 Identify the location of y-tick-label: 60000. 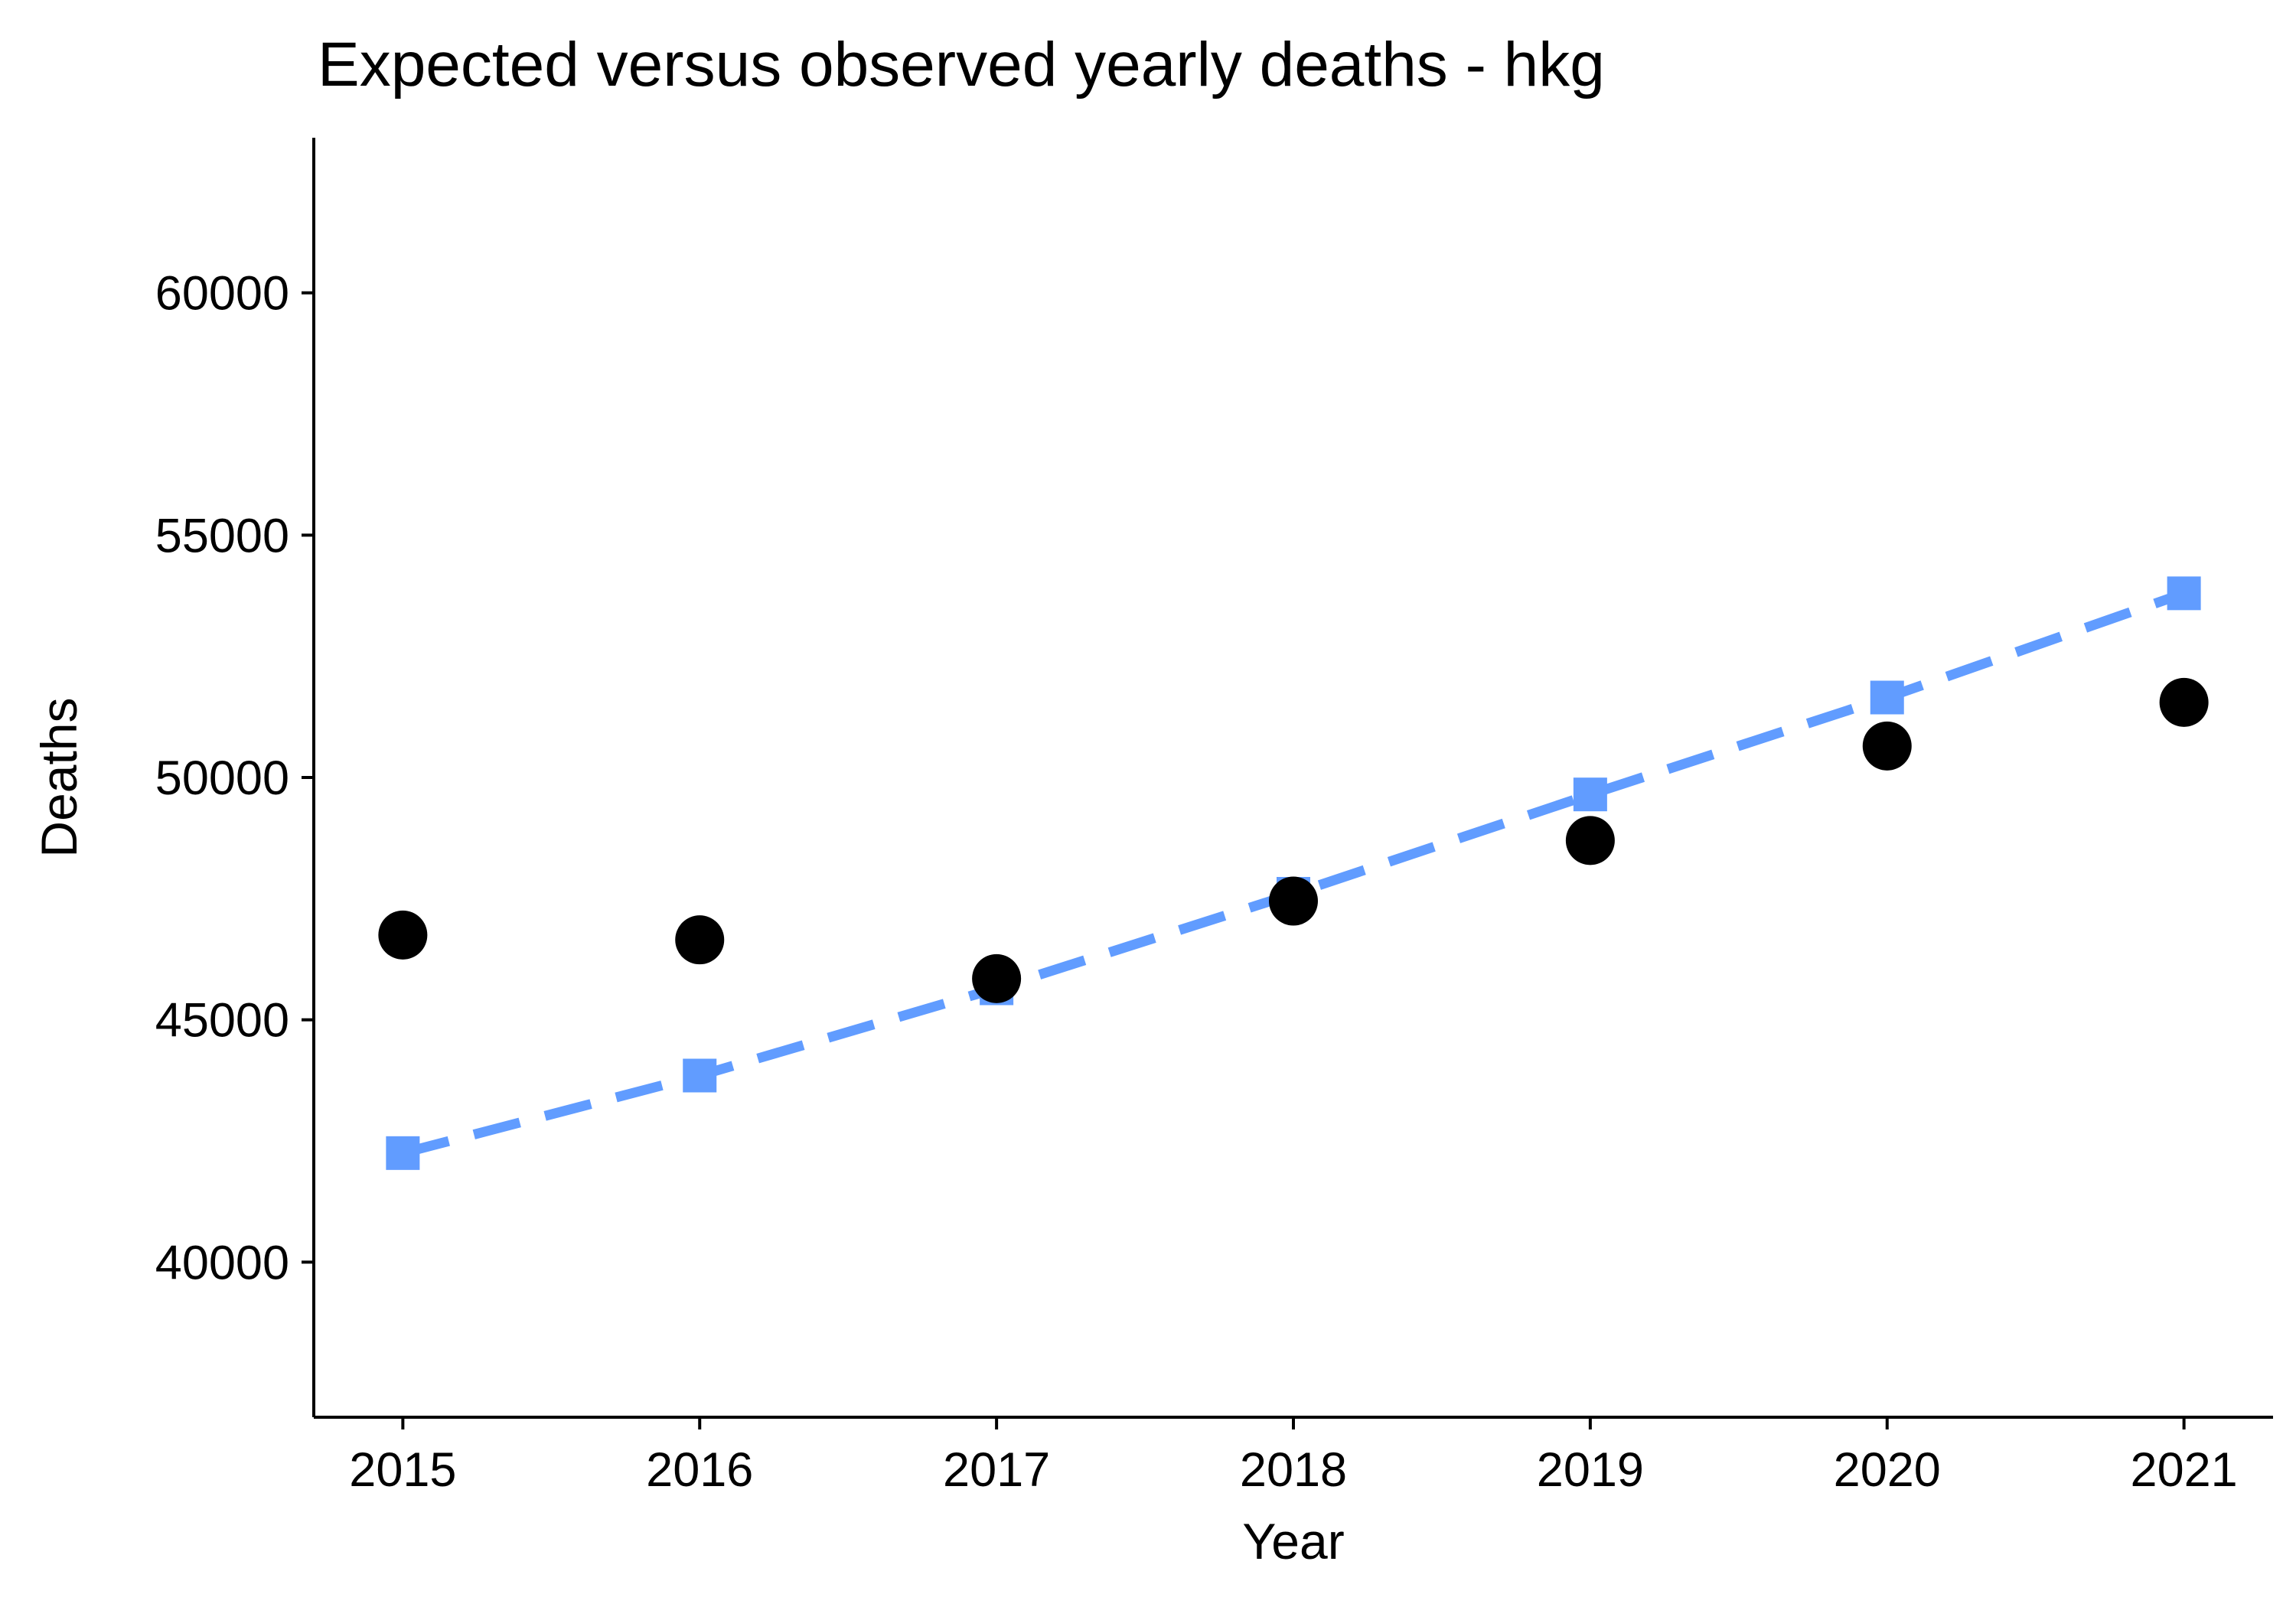
(222, 294).